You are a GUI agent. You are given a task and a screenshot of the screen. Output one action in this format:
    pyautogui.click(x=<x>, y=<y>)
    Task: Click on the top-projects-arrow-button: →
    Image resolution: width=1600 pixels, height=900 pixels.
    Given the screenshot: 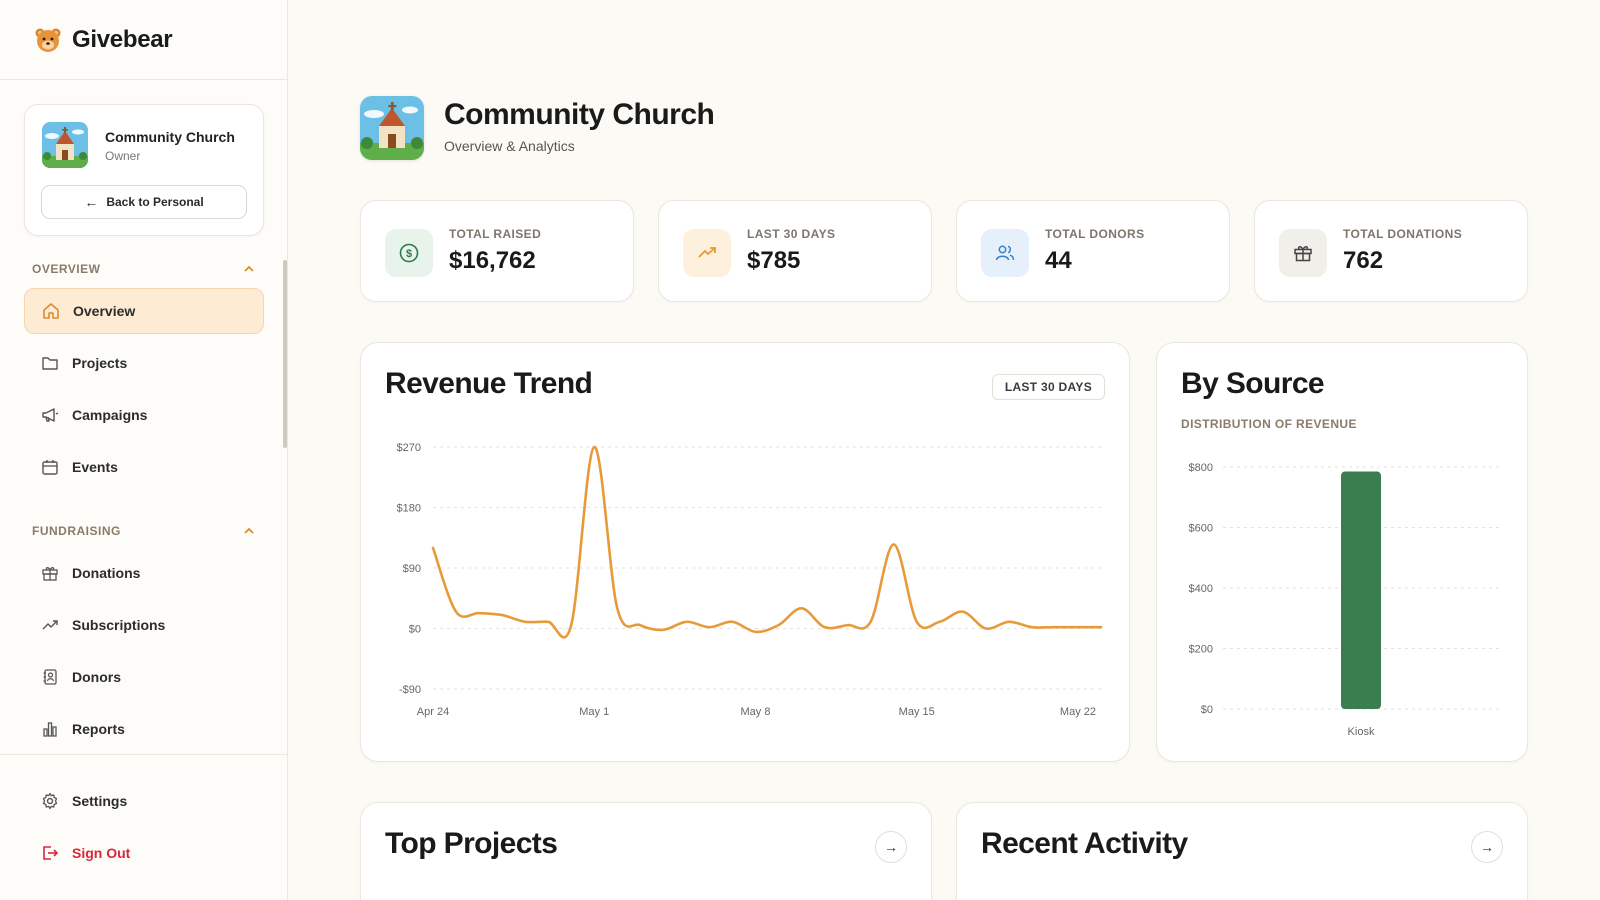 What is the action you would take?
    pyautogui.click(x=891, y=847)
    